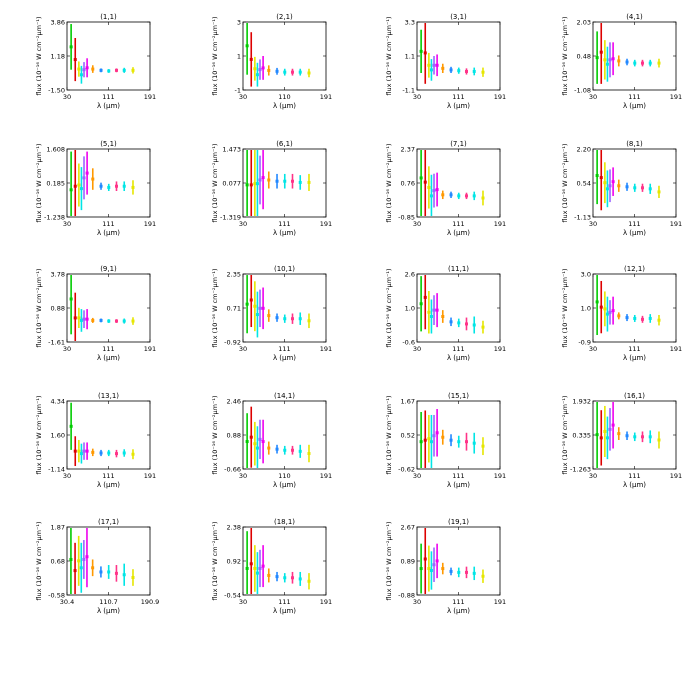 Image resolution: width=700 pixels, height=700 pixels. I want to click on y-tick-label: 1.473, so click(231, 150).